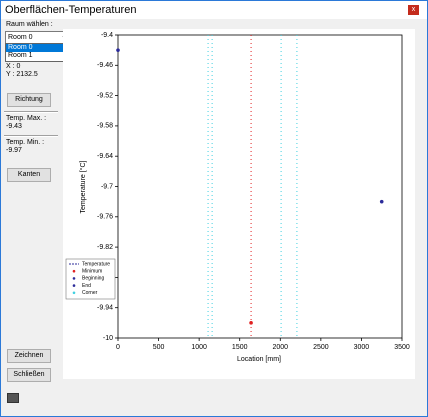 The image size is (428, 417). I want to click on legend-label: Corner, so click(90, 293).